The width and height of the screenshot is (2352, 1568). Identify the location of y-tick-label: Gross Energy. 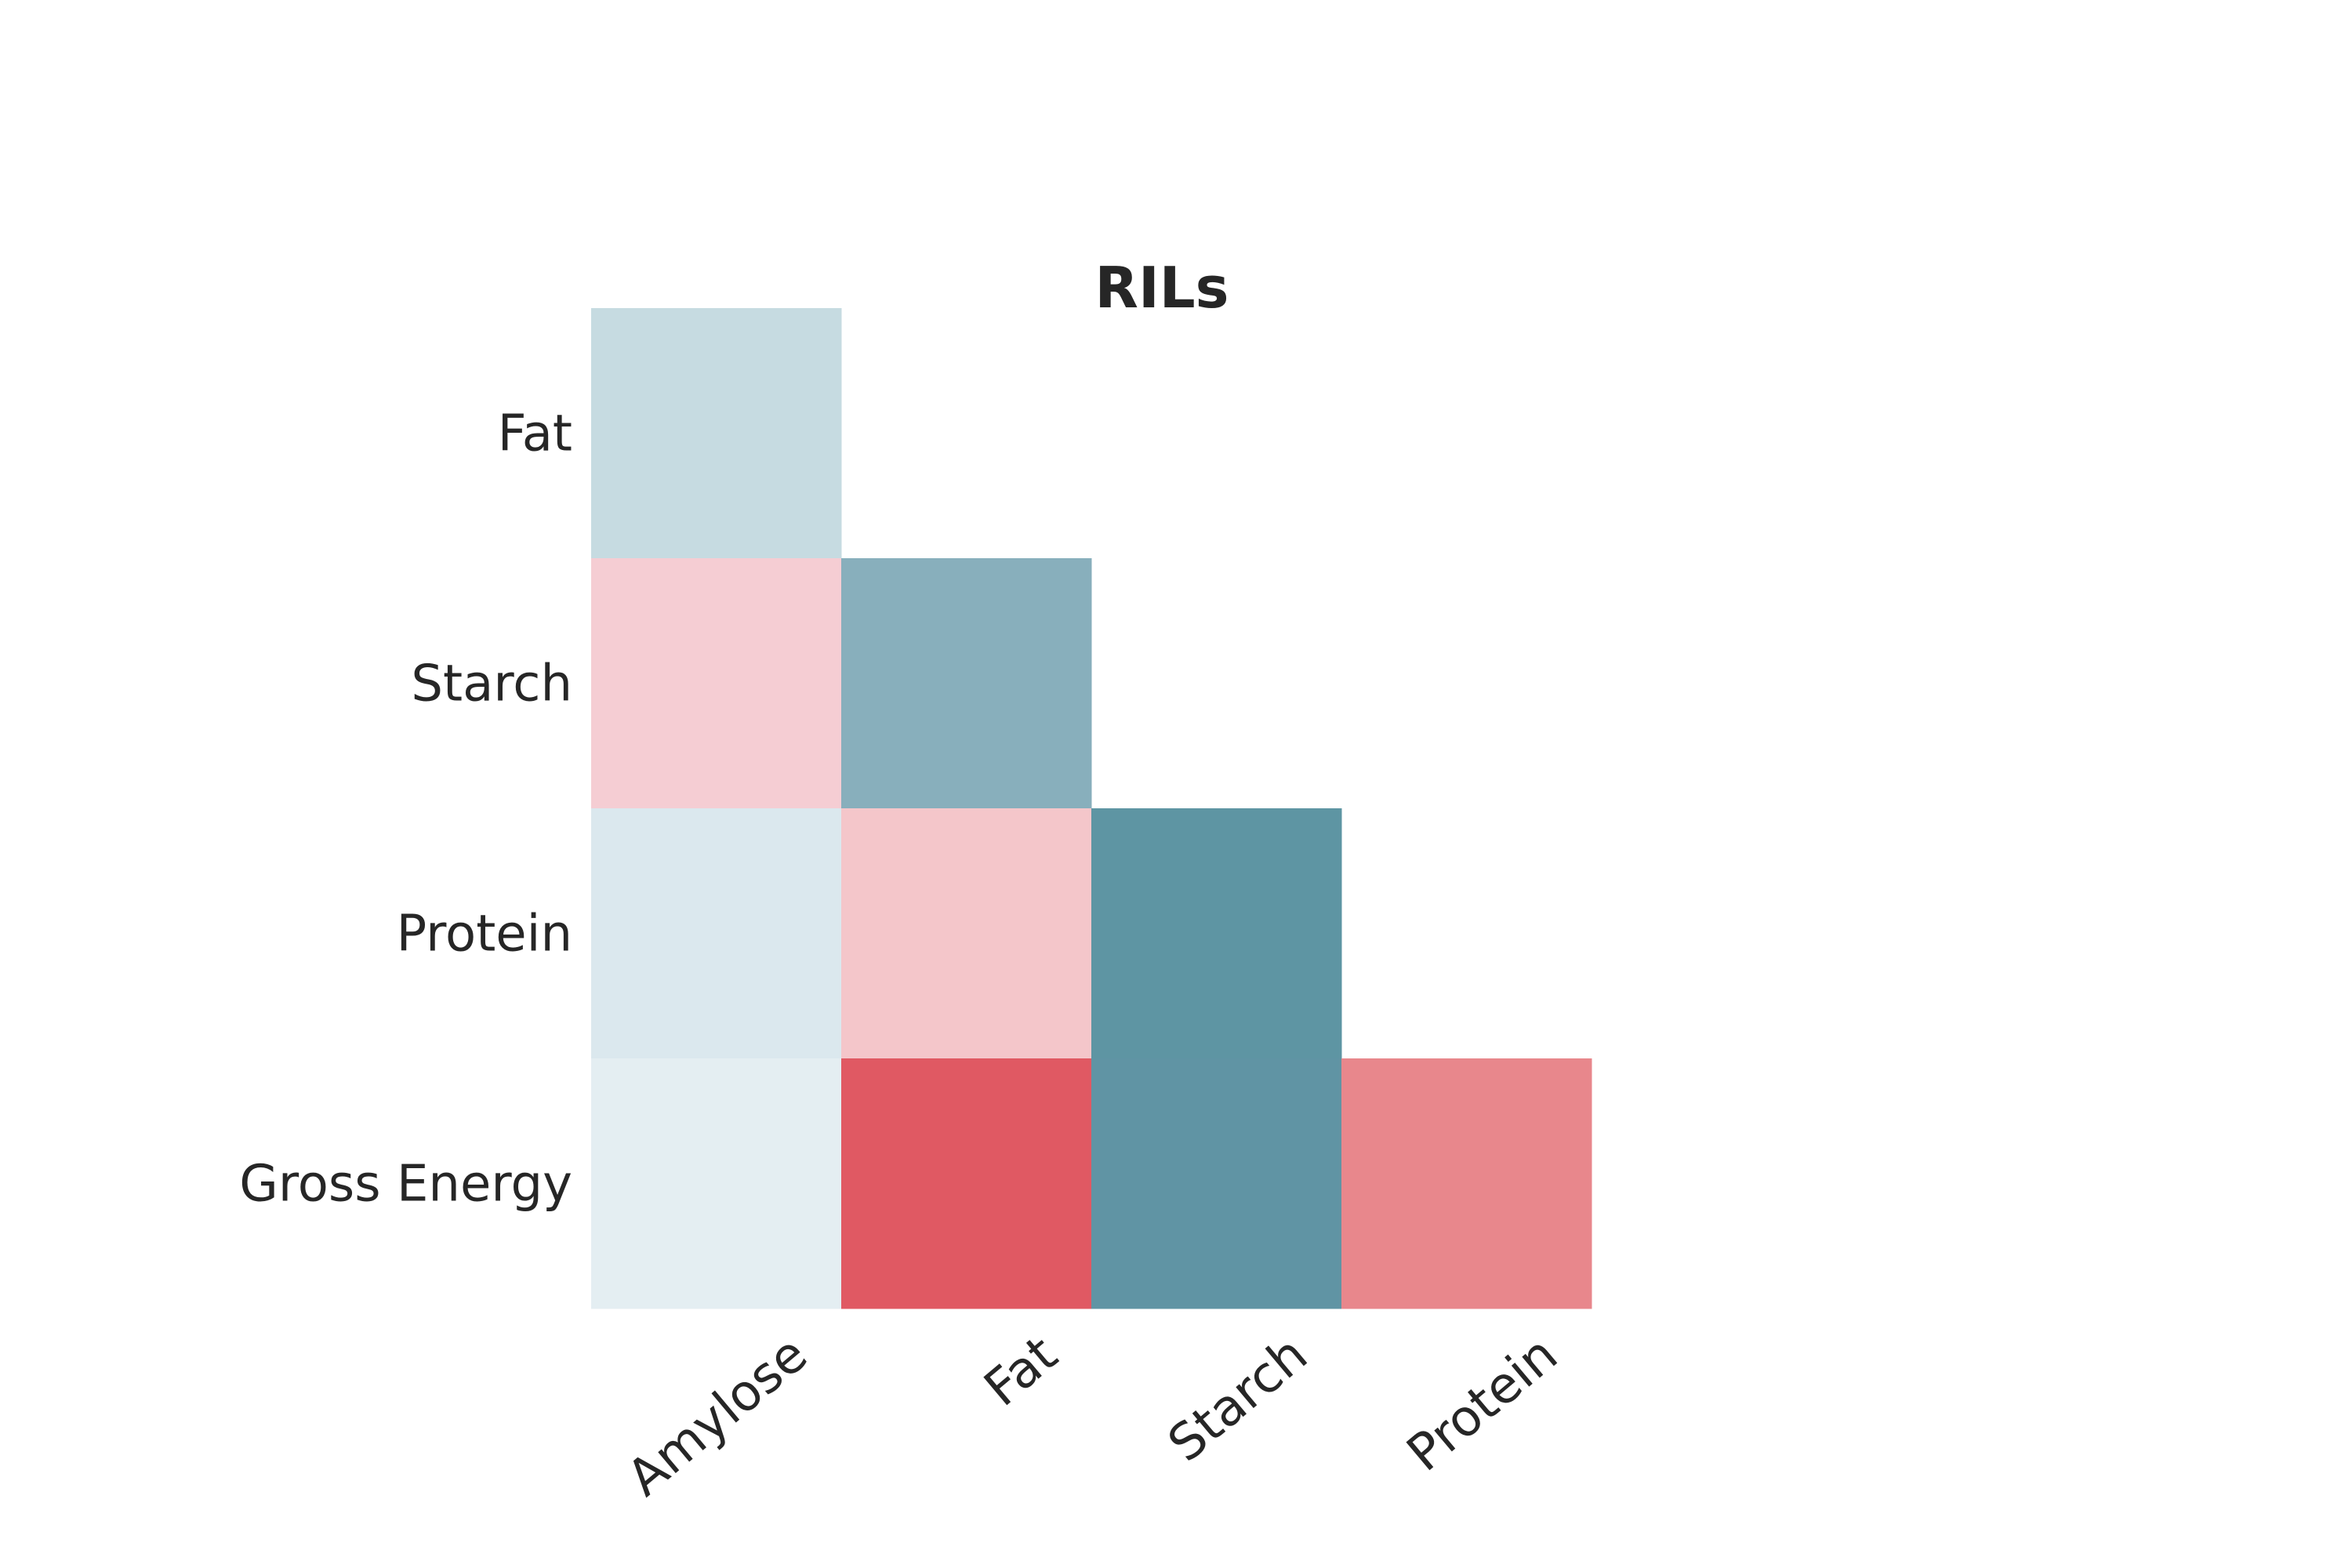
(405, 1185).